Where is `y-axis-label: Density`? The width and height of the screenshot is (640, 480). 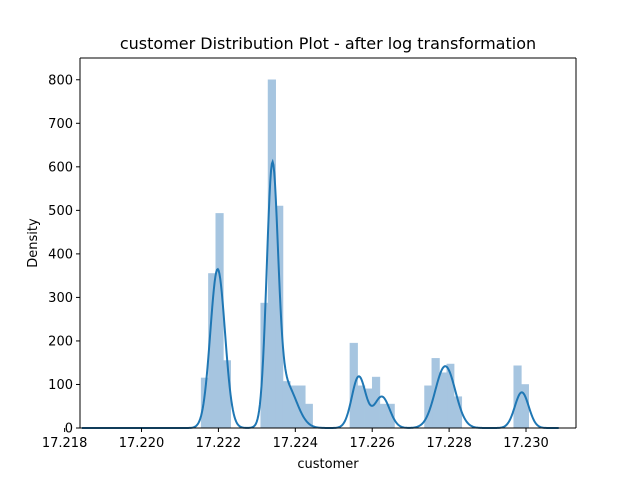 y-axis-label: Density is located at coordinates (33, 243).